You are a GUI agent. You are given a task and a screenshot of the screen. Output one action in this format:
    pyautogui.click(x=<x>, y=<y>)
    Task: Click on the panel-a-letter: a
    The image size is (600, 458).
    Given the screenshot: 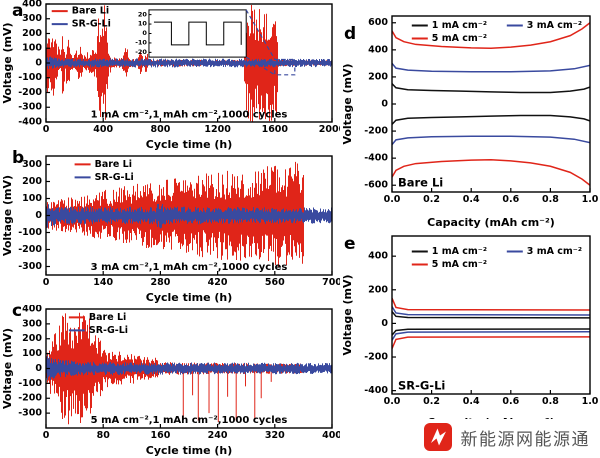 What is the action you would take?
    pyautogui.click(x=18, y=11)
    